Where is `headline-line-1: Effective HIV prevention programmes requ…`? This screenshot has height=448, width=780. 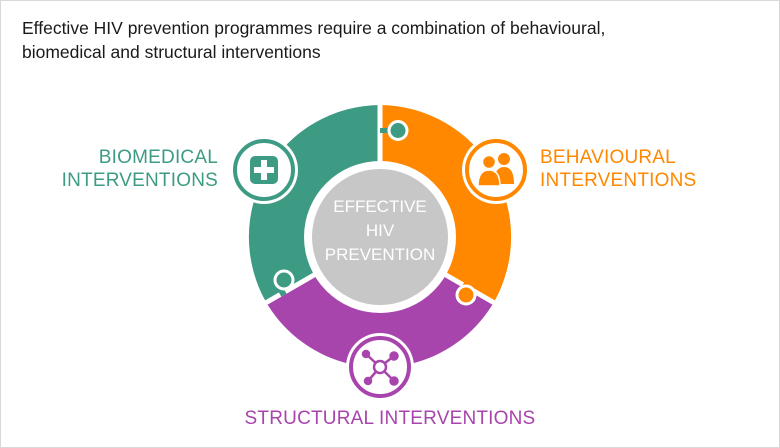
headline-line-1: Effective HIV prevention programmes requ… is located at coordinates (314, 28).